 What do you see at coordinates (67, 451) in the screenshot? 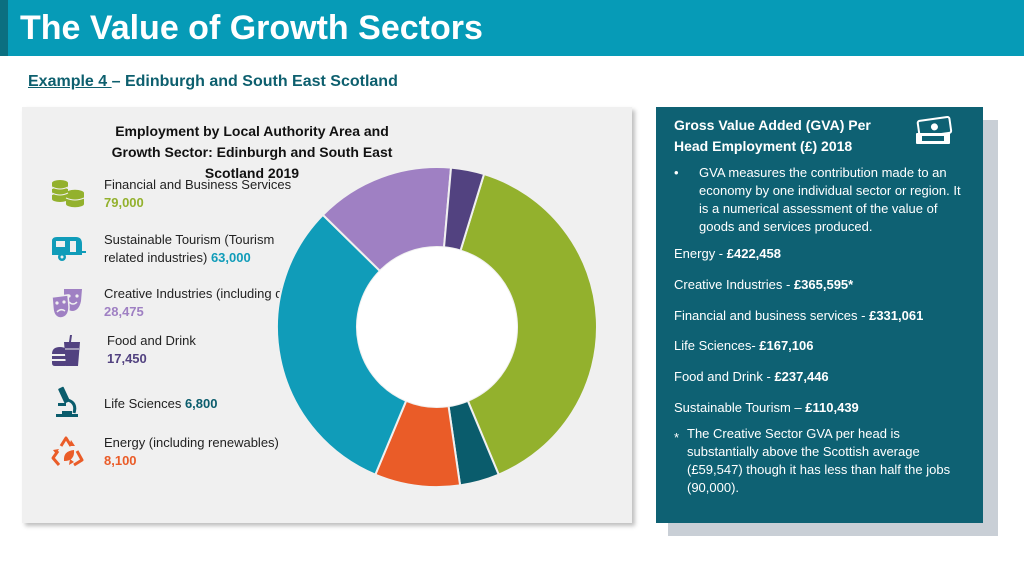
I see `recycle-leaf-icon` at bounding box center [67, 451].